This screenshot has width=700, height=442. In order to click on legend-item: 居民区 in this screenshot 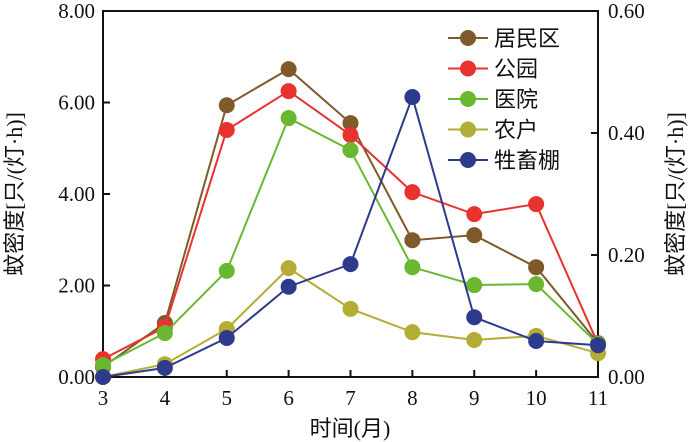, I will do `click(504, 38)`.